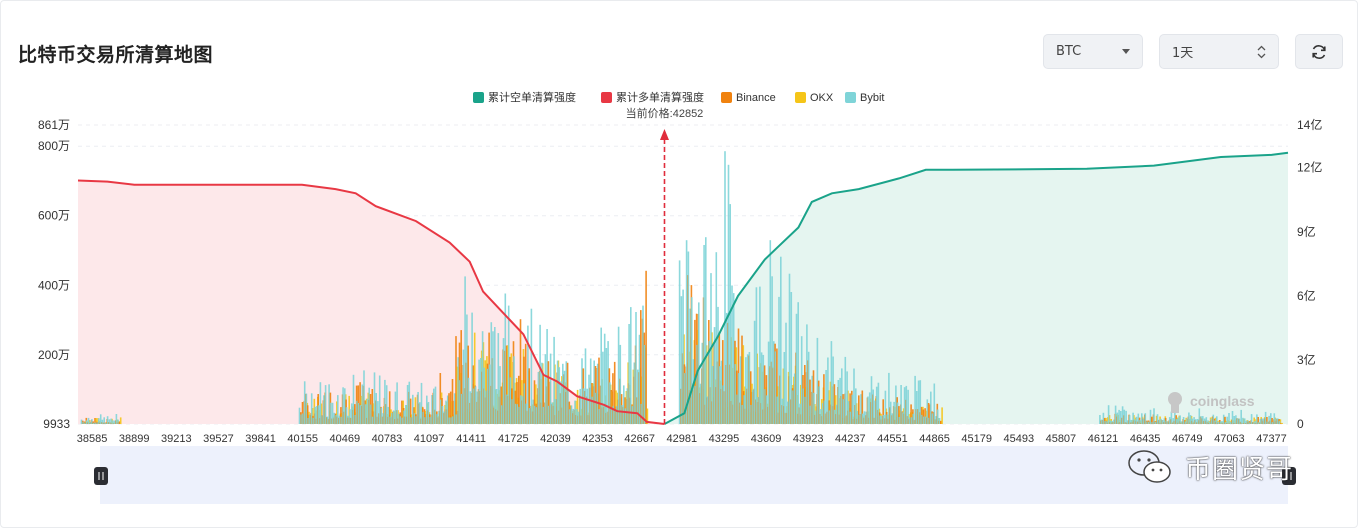 This screenshot has width=1358, height=528. What do you see at coordinates (1209, 467) in the screenshot?
I see `account-watermark: 币圈贤哥` at bounding box center [1209, 467].